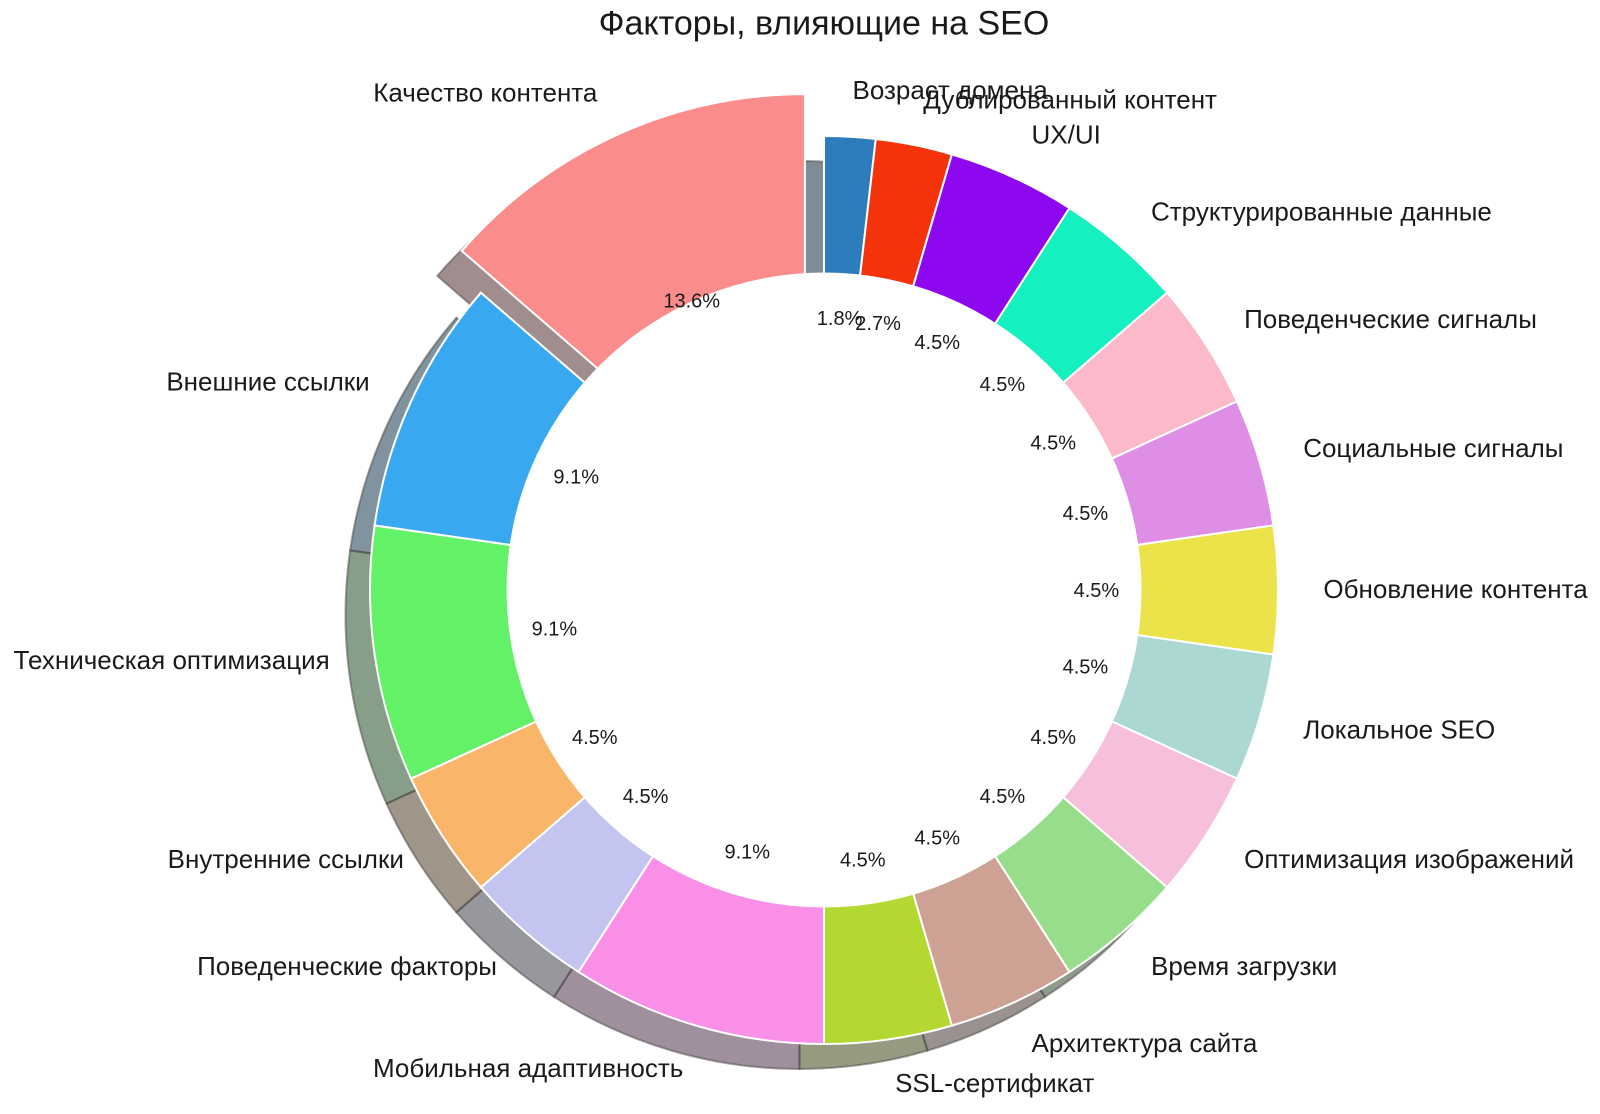  What do you see at coordinates (1321, 211) in the screenshot?
I see `svg-text: Структурированные данные` at bounding box center [1321, 211].